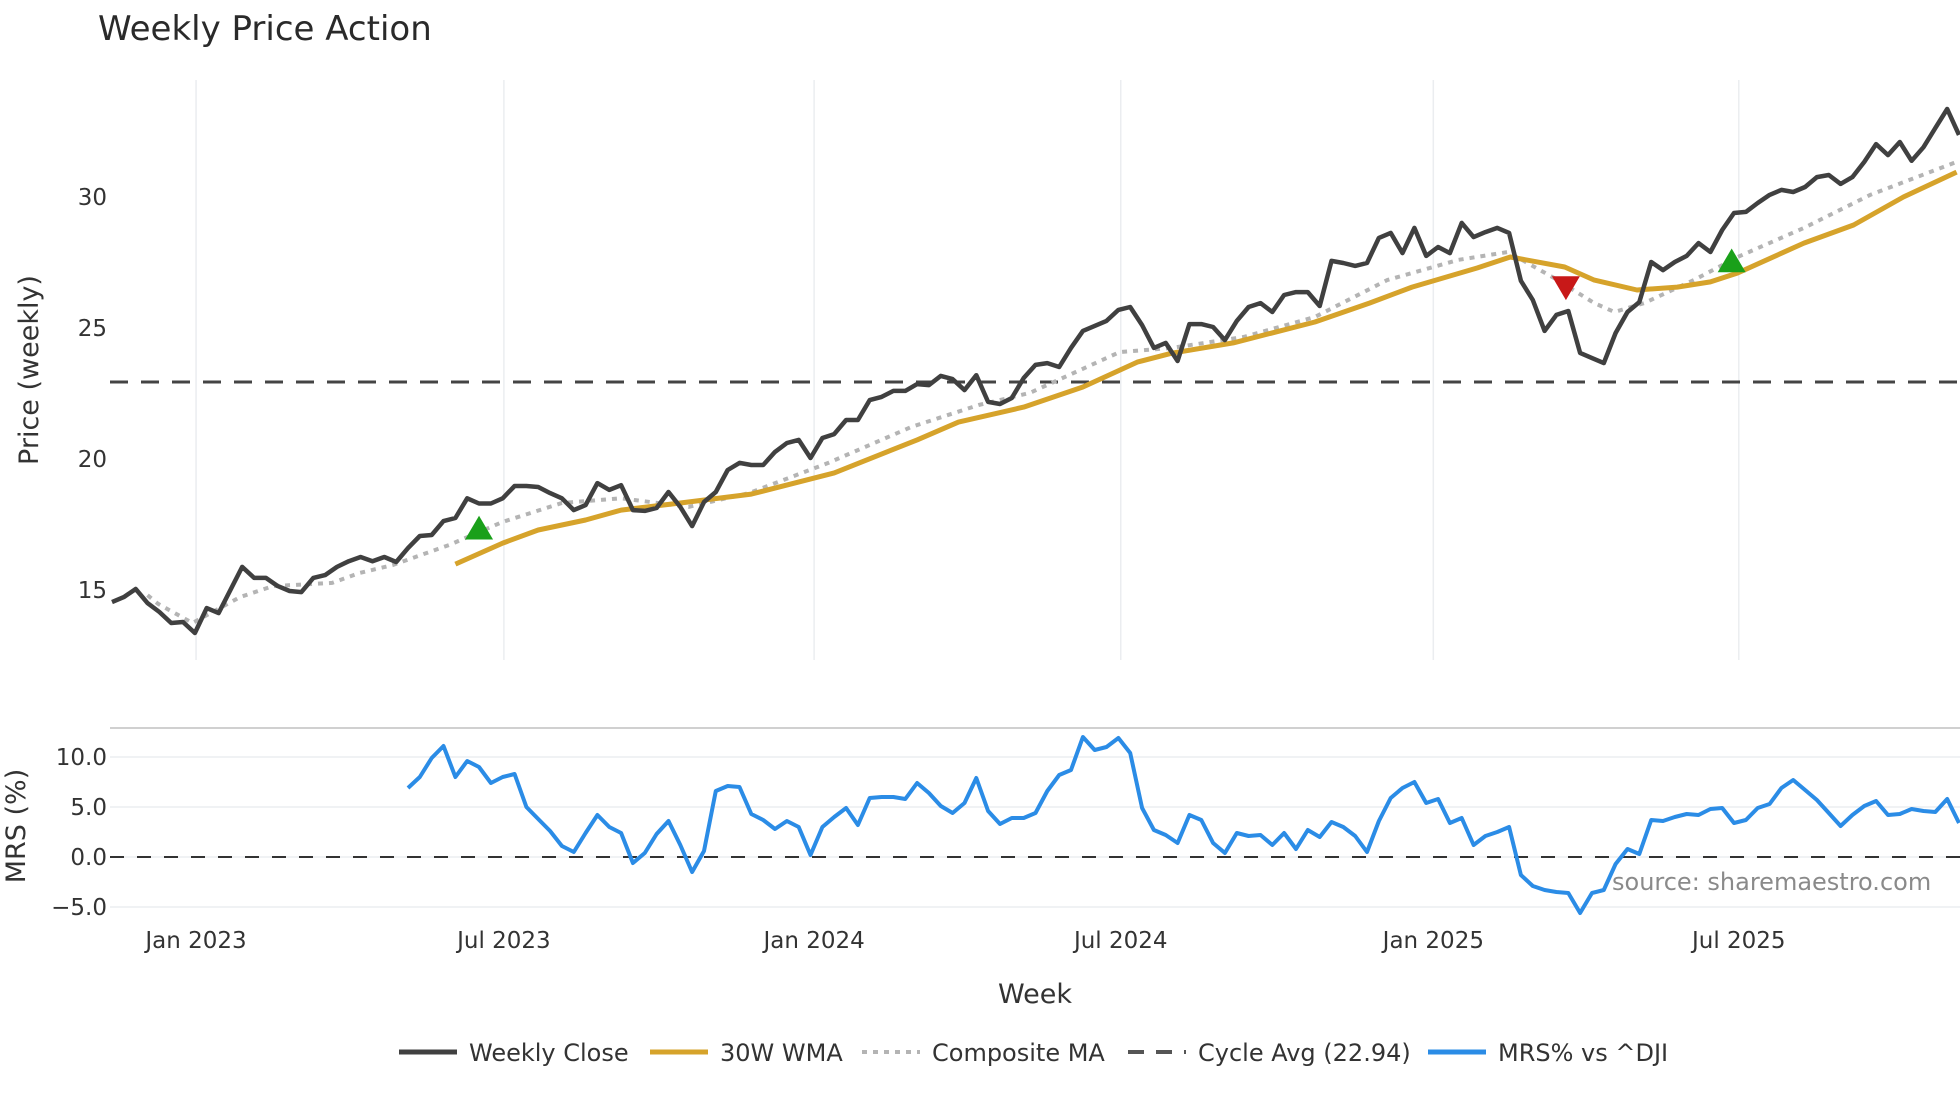  Describe the element at coordinates (92, 591) in the screenshot. I see `price-y-tick-label: 15` at that location.